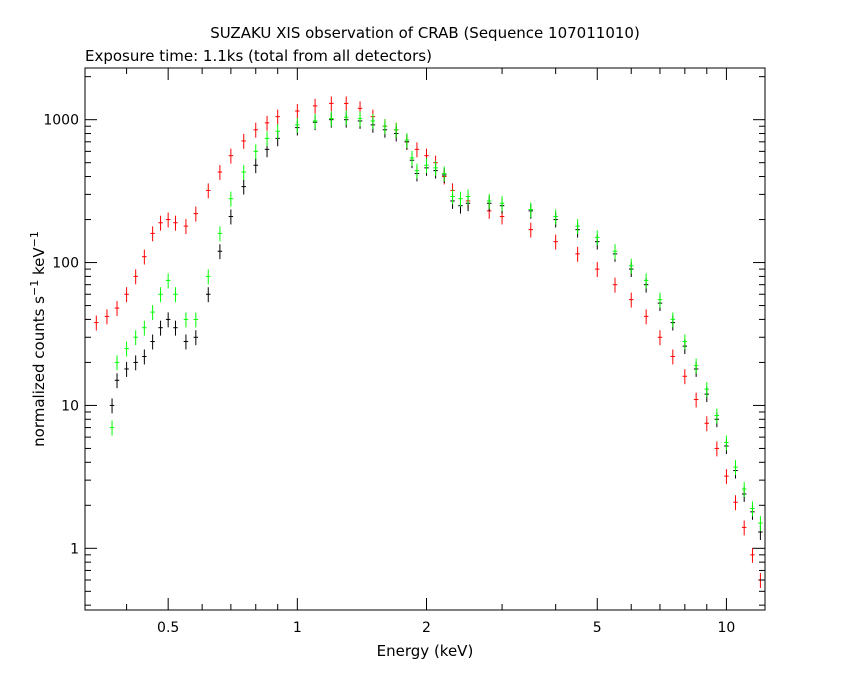 The width and height of the screenshot is (850, 680). Describe the element at coordinates (425, 651) in the screenshot. I see `x-axis-label: Energy (keV)` at that location.